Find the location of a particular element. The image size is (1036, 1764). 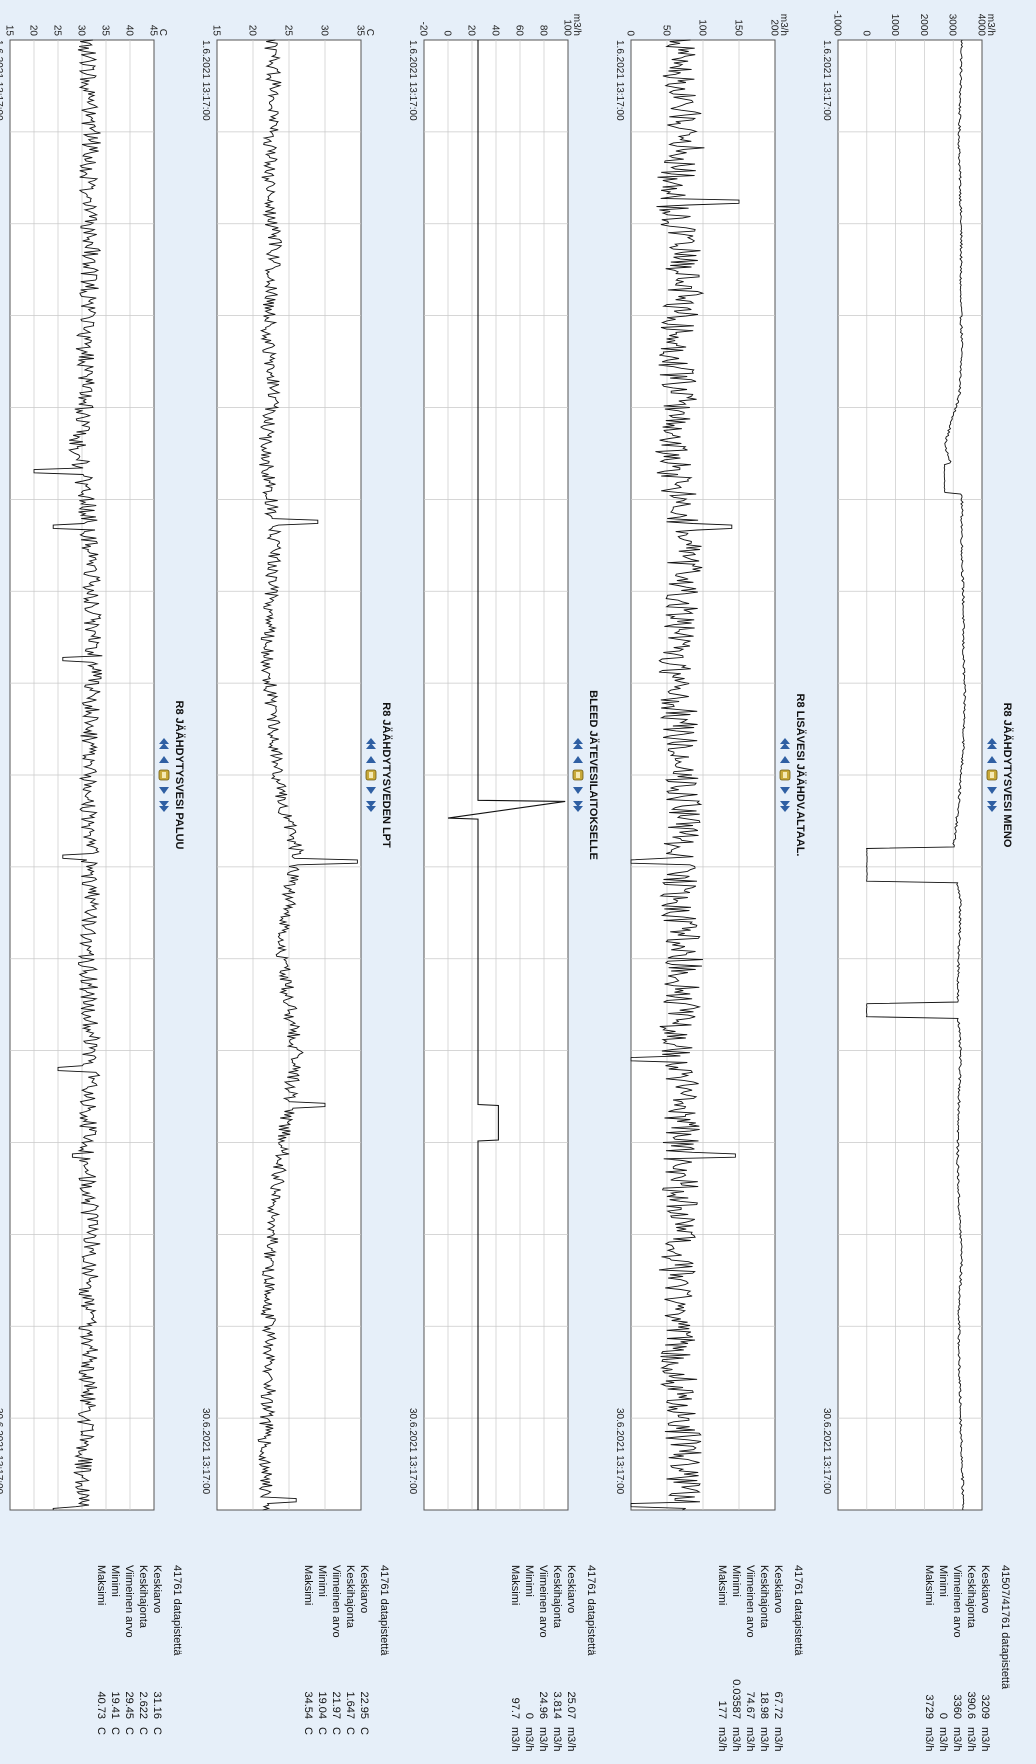

stat-value: 24.96 is located at coordinates (543, 1705).